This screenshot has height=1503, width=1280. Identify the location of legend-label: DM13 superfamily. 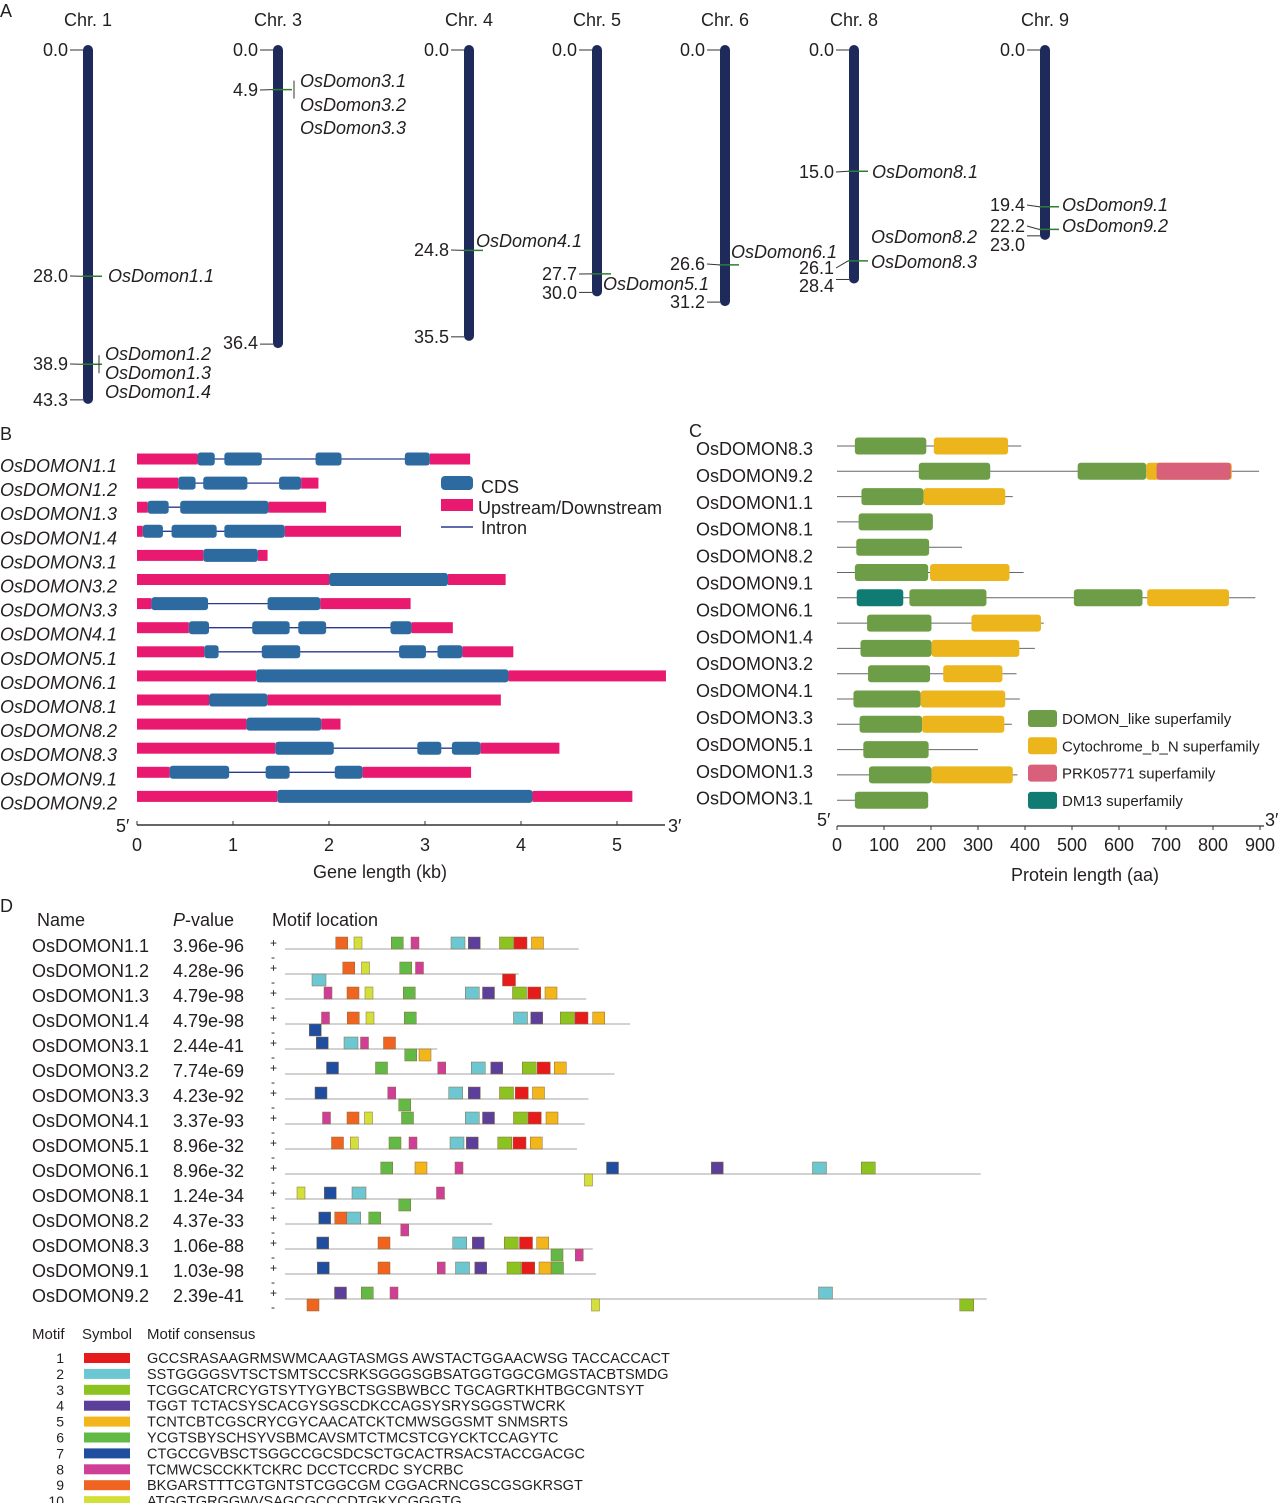
(1122, 801).